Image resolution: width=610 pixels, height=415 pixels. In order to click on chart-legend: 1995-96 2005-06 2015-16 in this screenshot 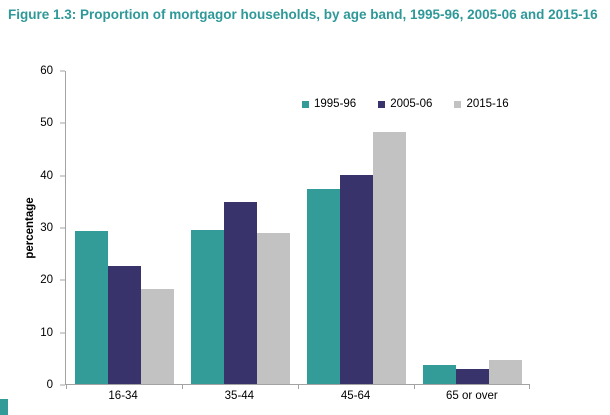, I will do `click(405, 104)`.